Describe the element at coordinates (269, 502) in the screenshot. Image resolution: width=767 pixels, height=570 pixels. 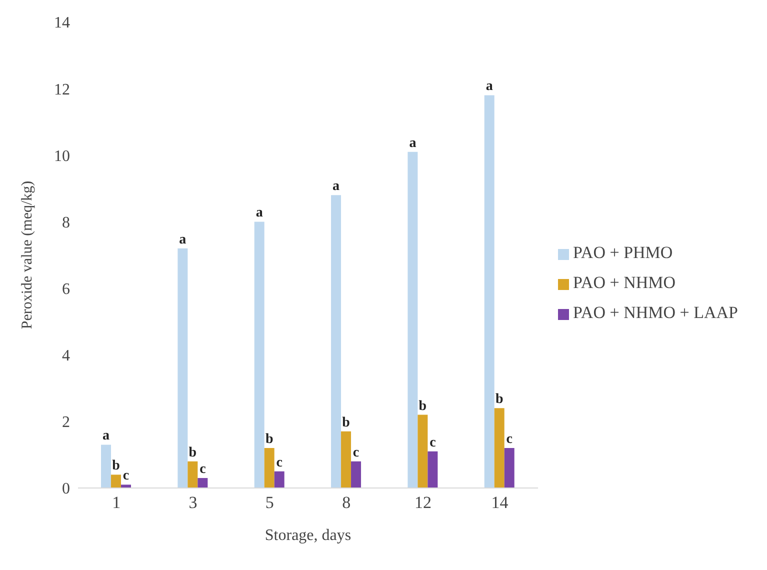
I see `x-tick-label: 5` at that location.